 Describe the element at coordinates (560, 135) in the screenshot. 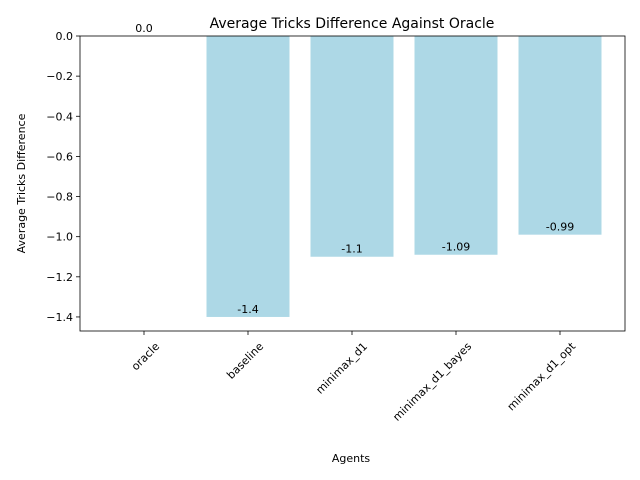

I see `bar-minimax_d1_opt` at that location.